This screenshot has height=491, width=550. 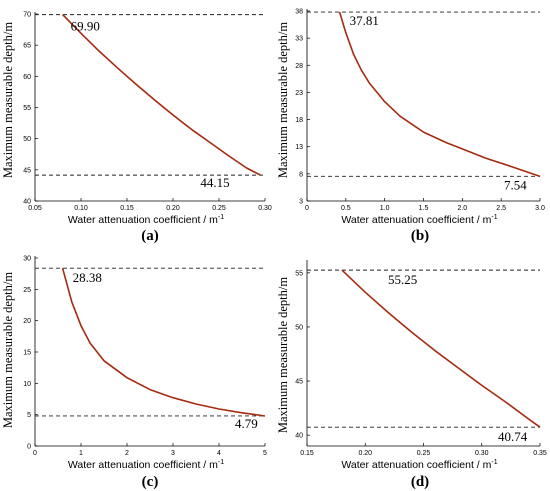 I want to click on x-tick-label: 4, so click(x=219, y=453).